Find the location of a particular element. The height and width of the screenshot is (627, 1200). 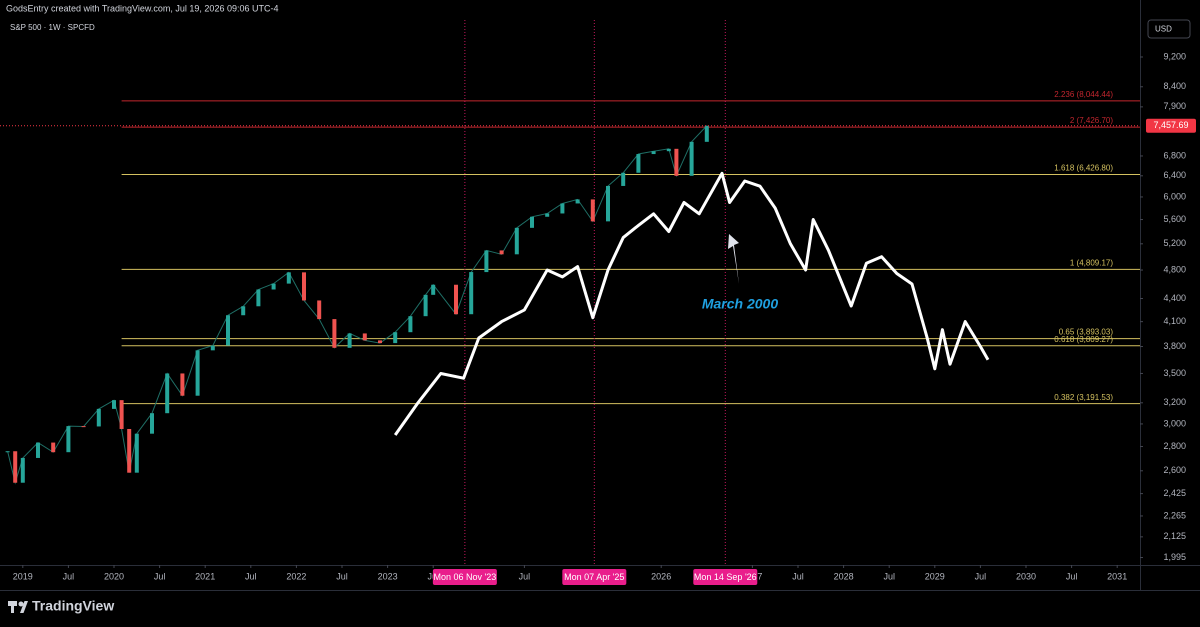

y-tick-label: 8,400 is located at coordinates (1174, 86).